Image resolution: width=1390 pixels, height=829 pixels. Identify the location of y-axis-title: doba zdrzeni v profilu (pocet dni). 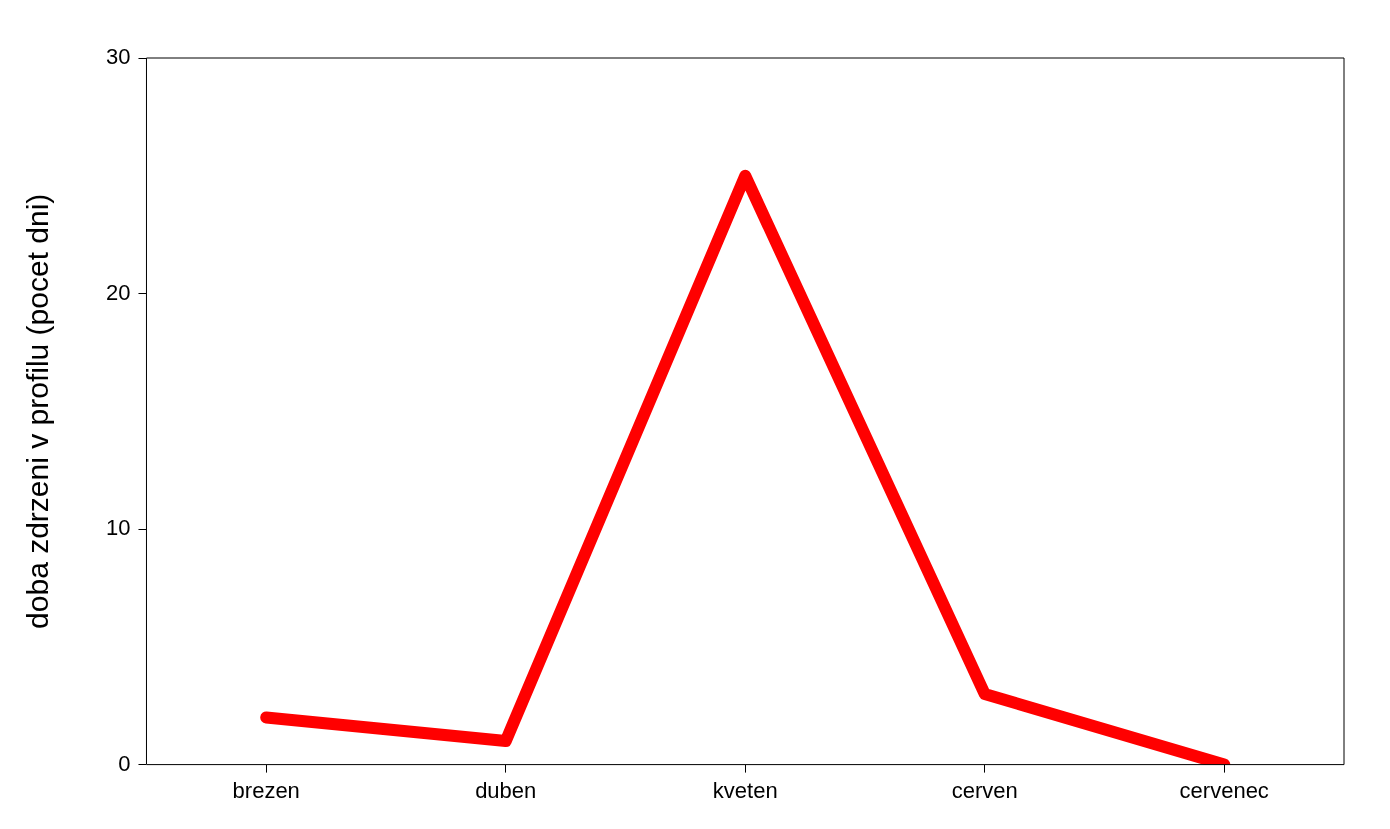
(38, 411).